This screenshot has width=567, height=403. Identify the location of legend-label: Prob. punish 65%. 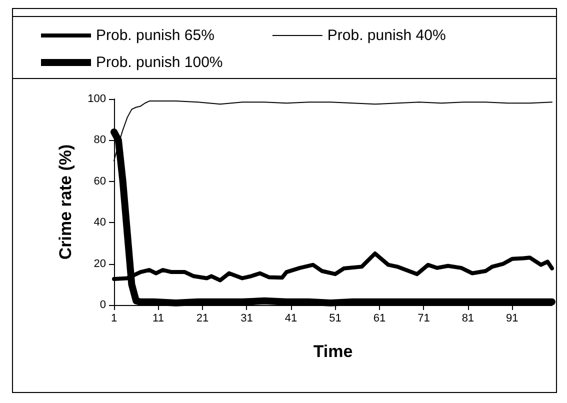
(155, 35).